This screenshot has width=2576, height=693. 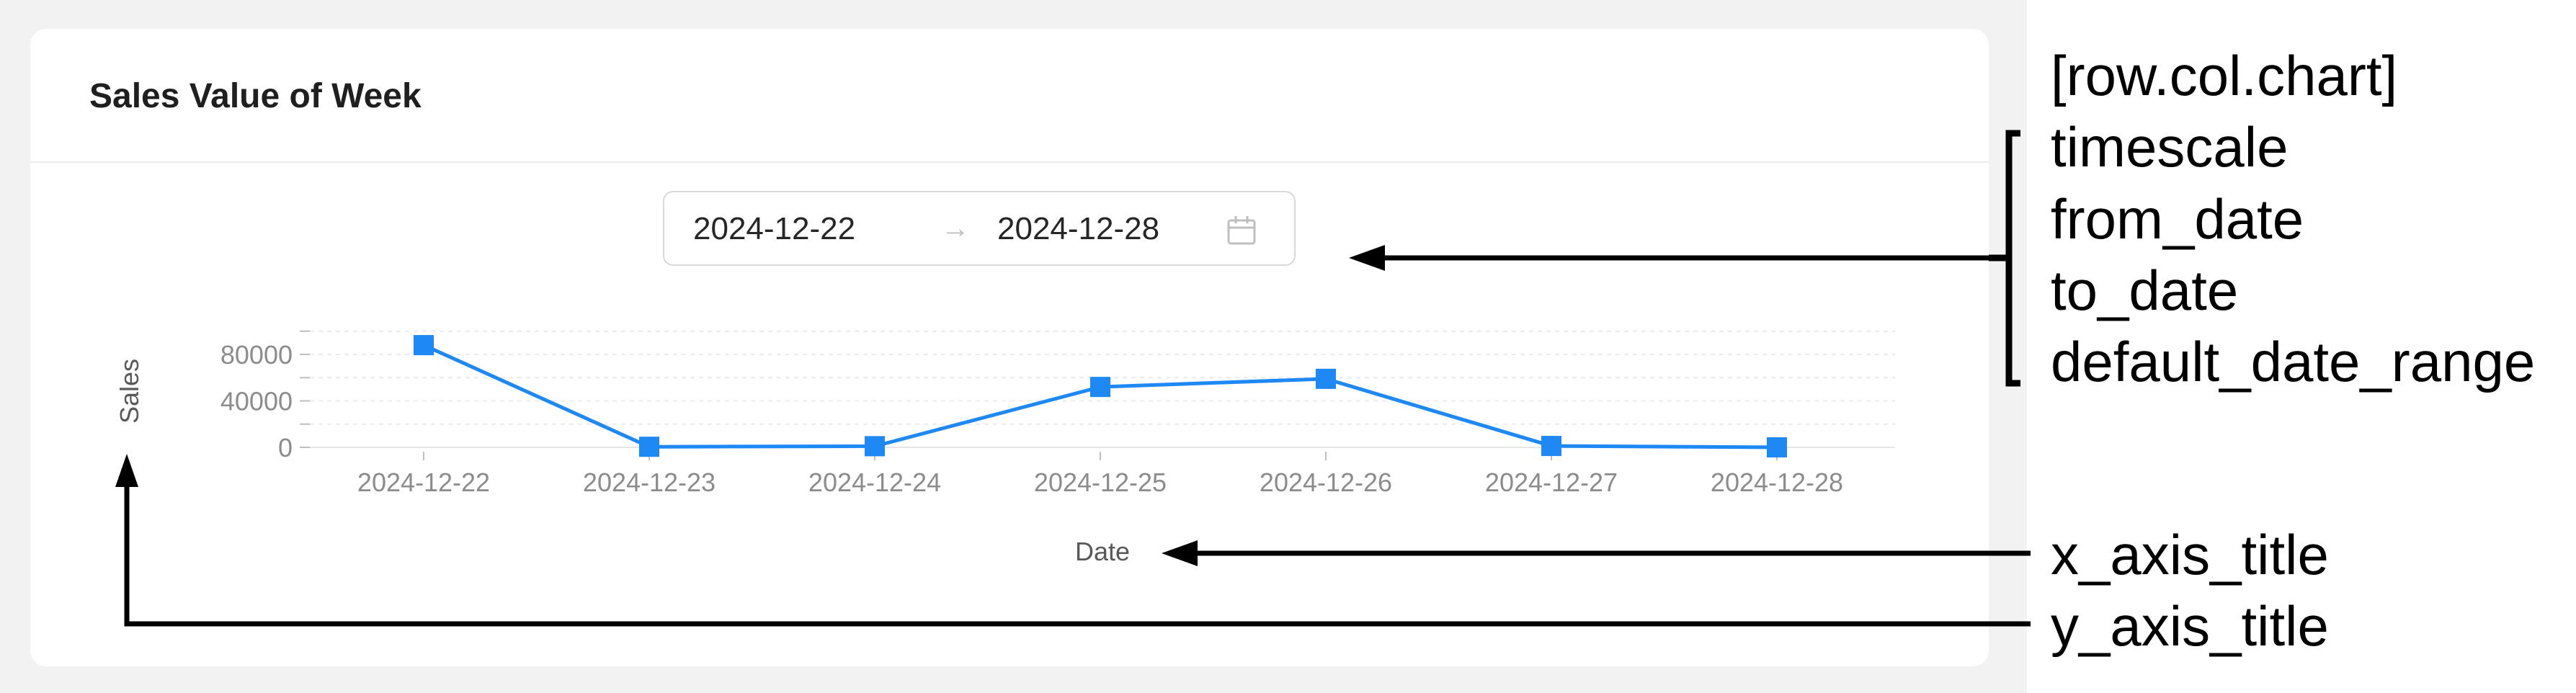 What do you see at coordinates (2145, 290) in the screenshot?
I see `annotation-to-date: to_date` at bounding box center [2145, 290].